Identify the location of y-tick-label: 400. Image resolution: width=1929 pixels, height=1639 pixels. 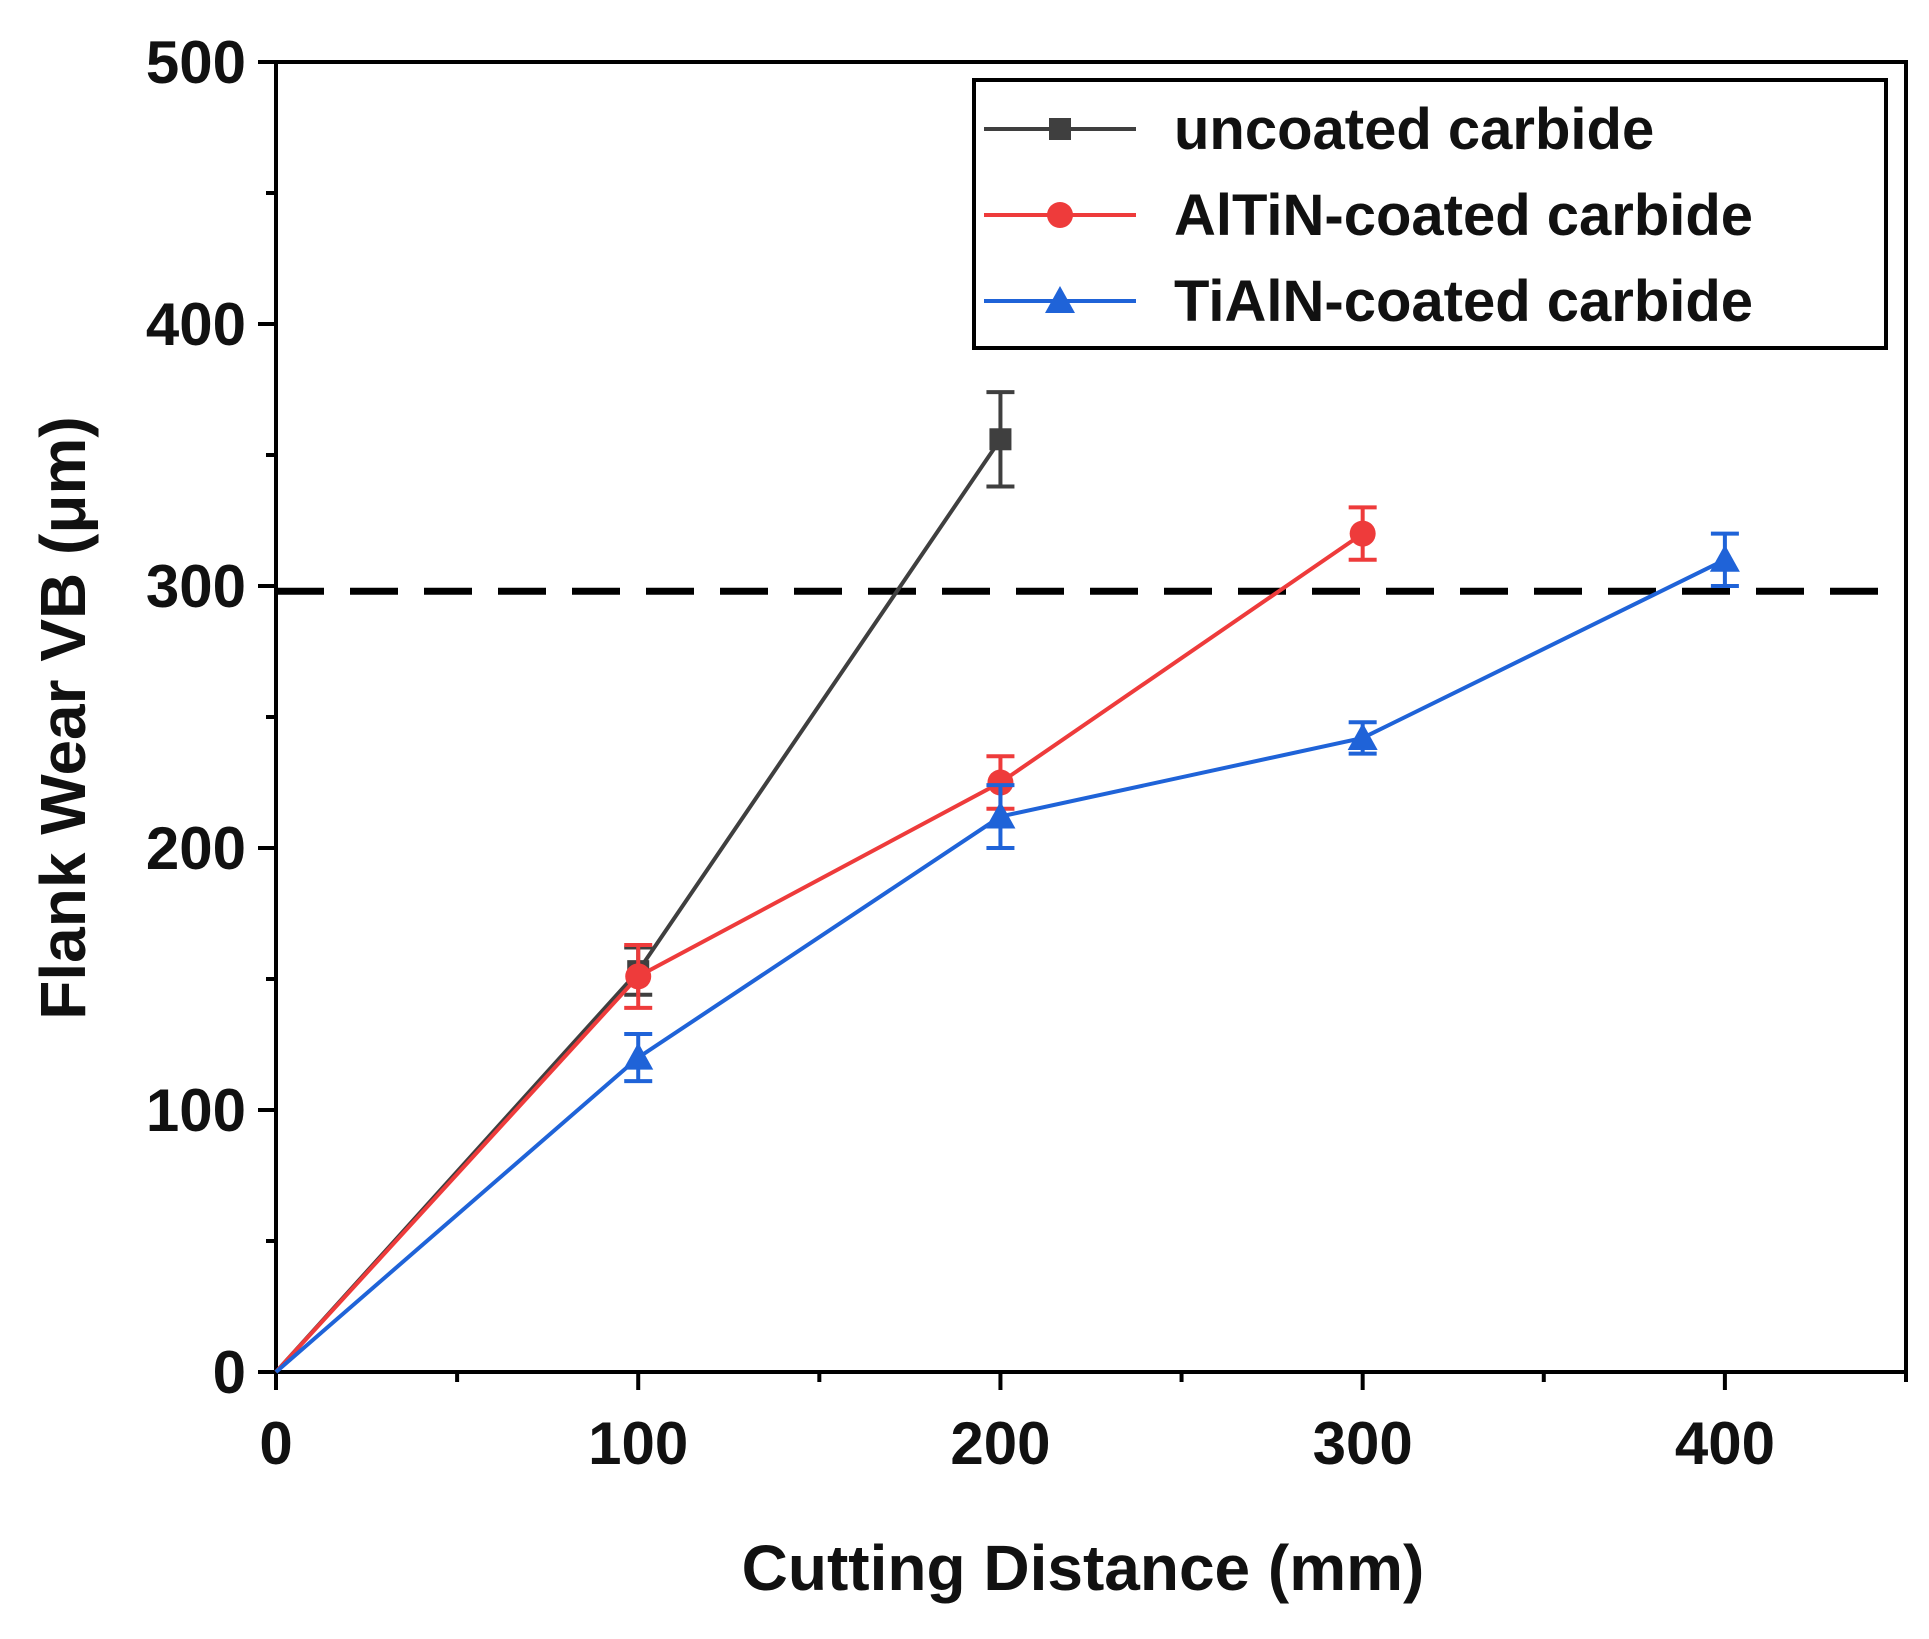
(196, 324).